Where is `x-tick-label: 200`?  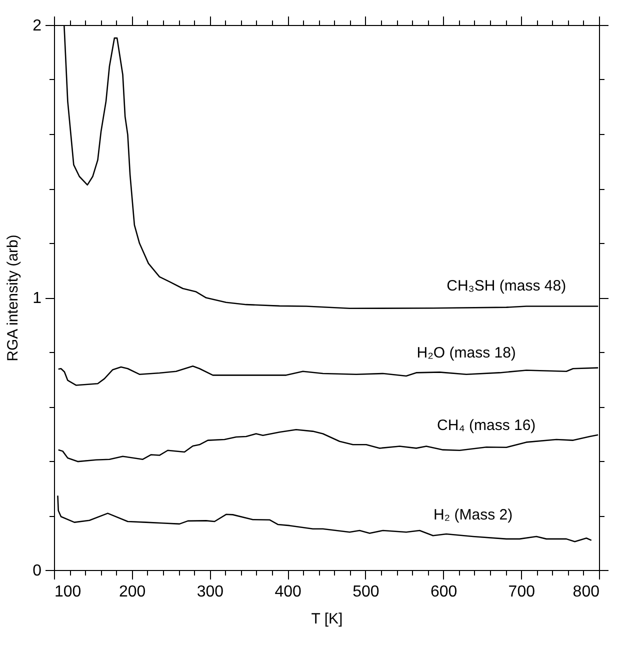 x-tick-label: 200 is located at coordinates (132, 592).